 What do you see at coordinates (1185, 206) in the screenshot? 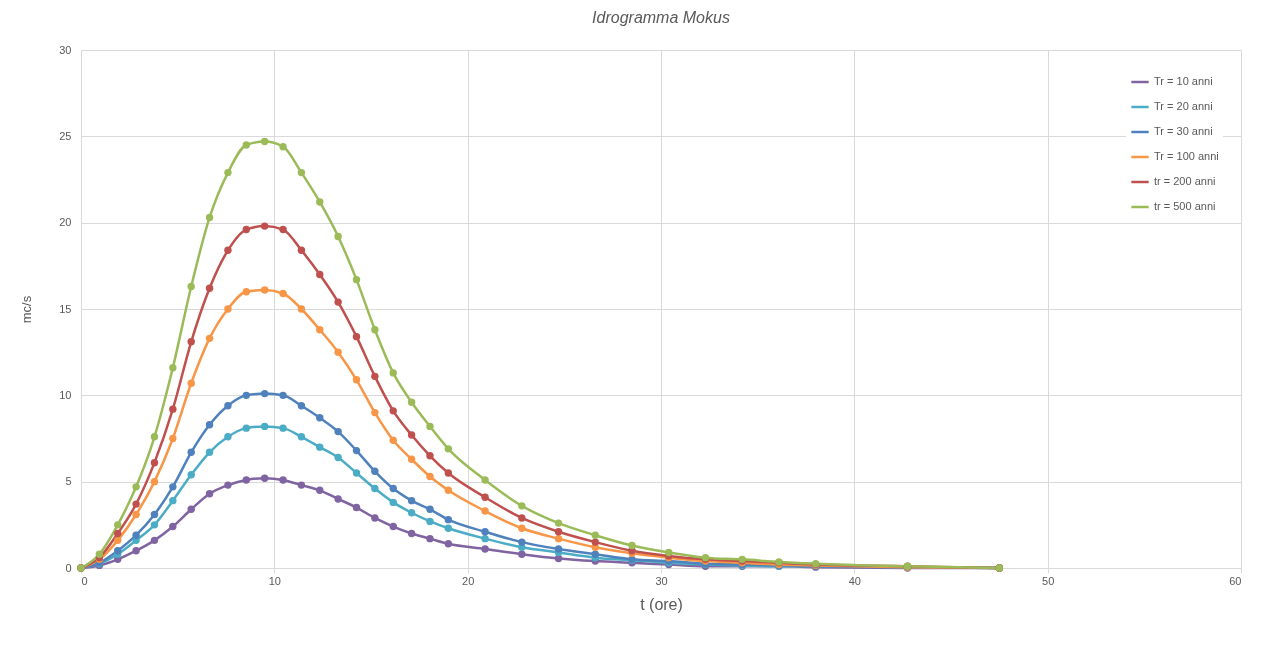
I see `legend-label: tr = 500 anni` at bounding box center [1185, 206].